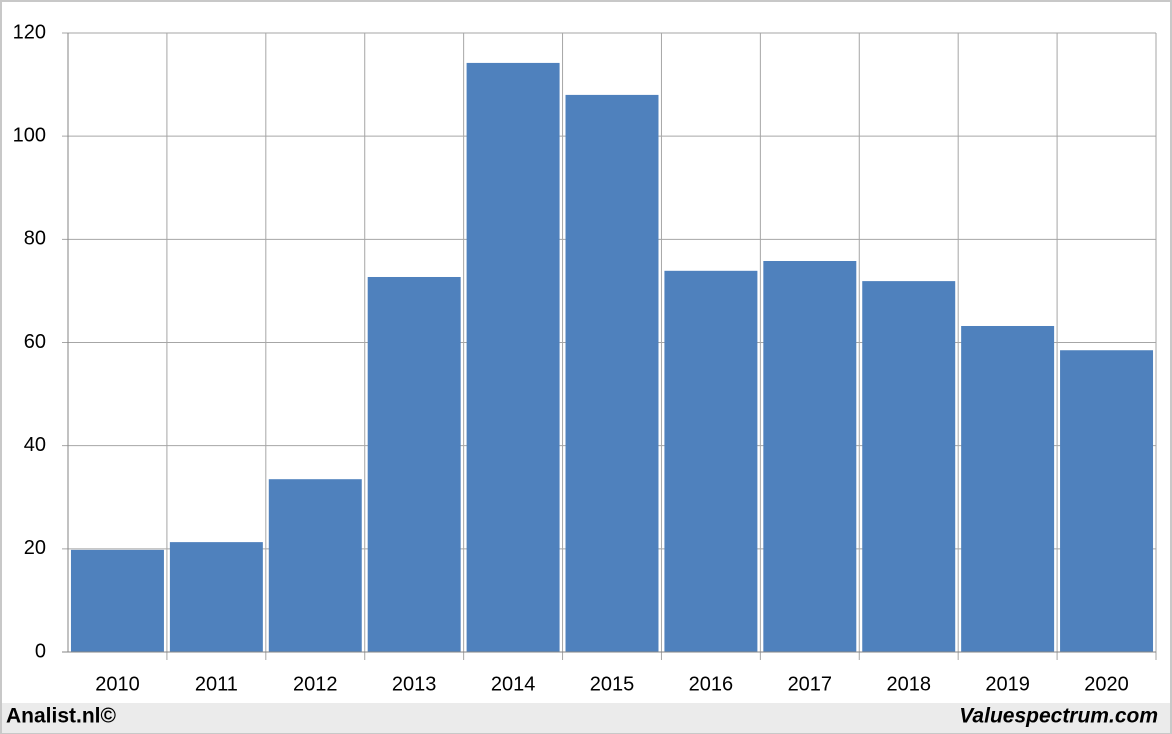 The width and height of the screenshot is (1172, 734). What do you see at coordinates (29, 32) in the screenshot?
I see `y-tick-label: 120` at bounding box center [29, 32].